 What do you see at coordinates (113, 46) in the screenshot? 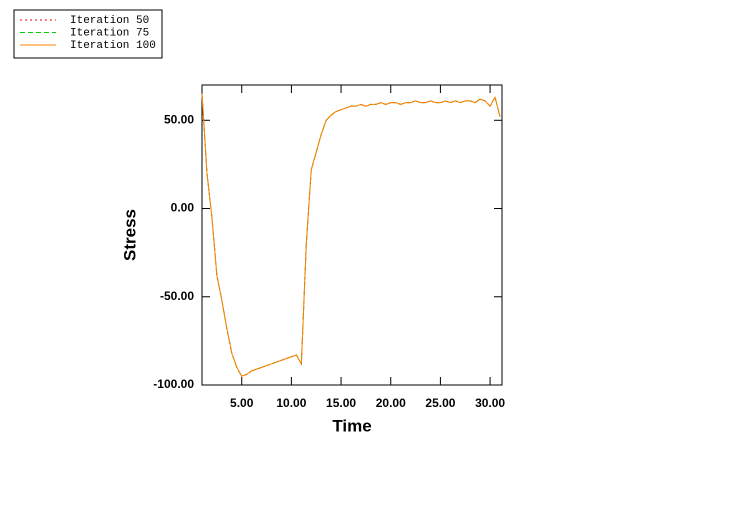
I see `legend-label: Iteration 100` at bounding box center [113, 46].